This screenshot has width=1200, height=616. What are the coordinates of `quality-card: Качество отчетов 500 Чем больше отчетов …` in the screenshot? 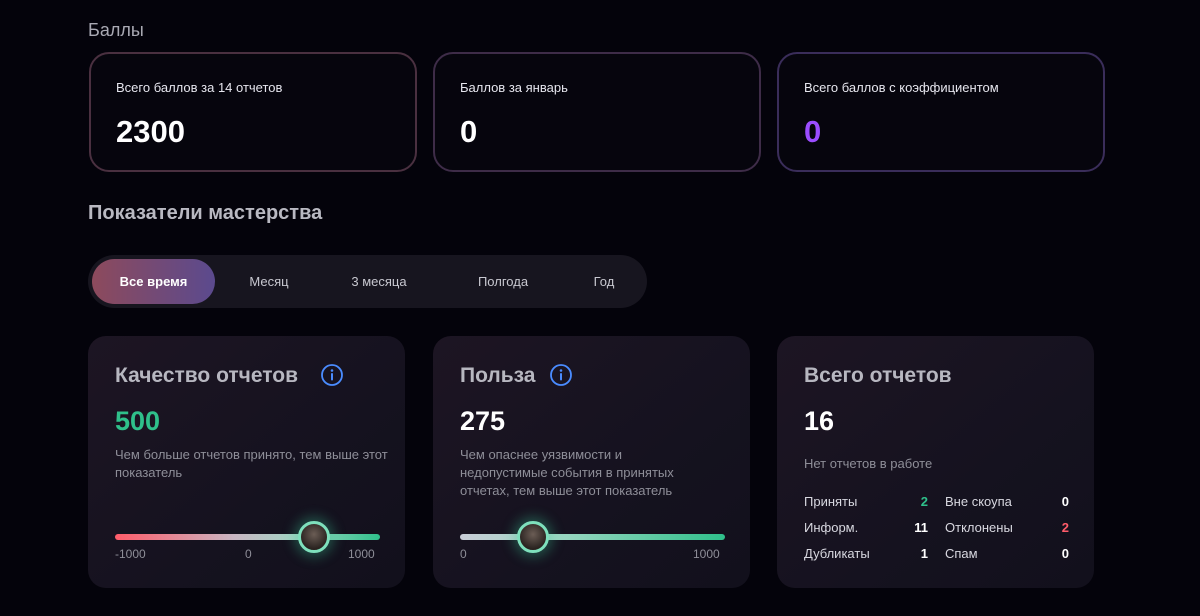 It's located at (246, 462).